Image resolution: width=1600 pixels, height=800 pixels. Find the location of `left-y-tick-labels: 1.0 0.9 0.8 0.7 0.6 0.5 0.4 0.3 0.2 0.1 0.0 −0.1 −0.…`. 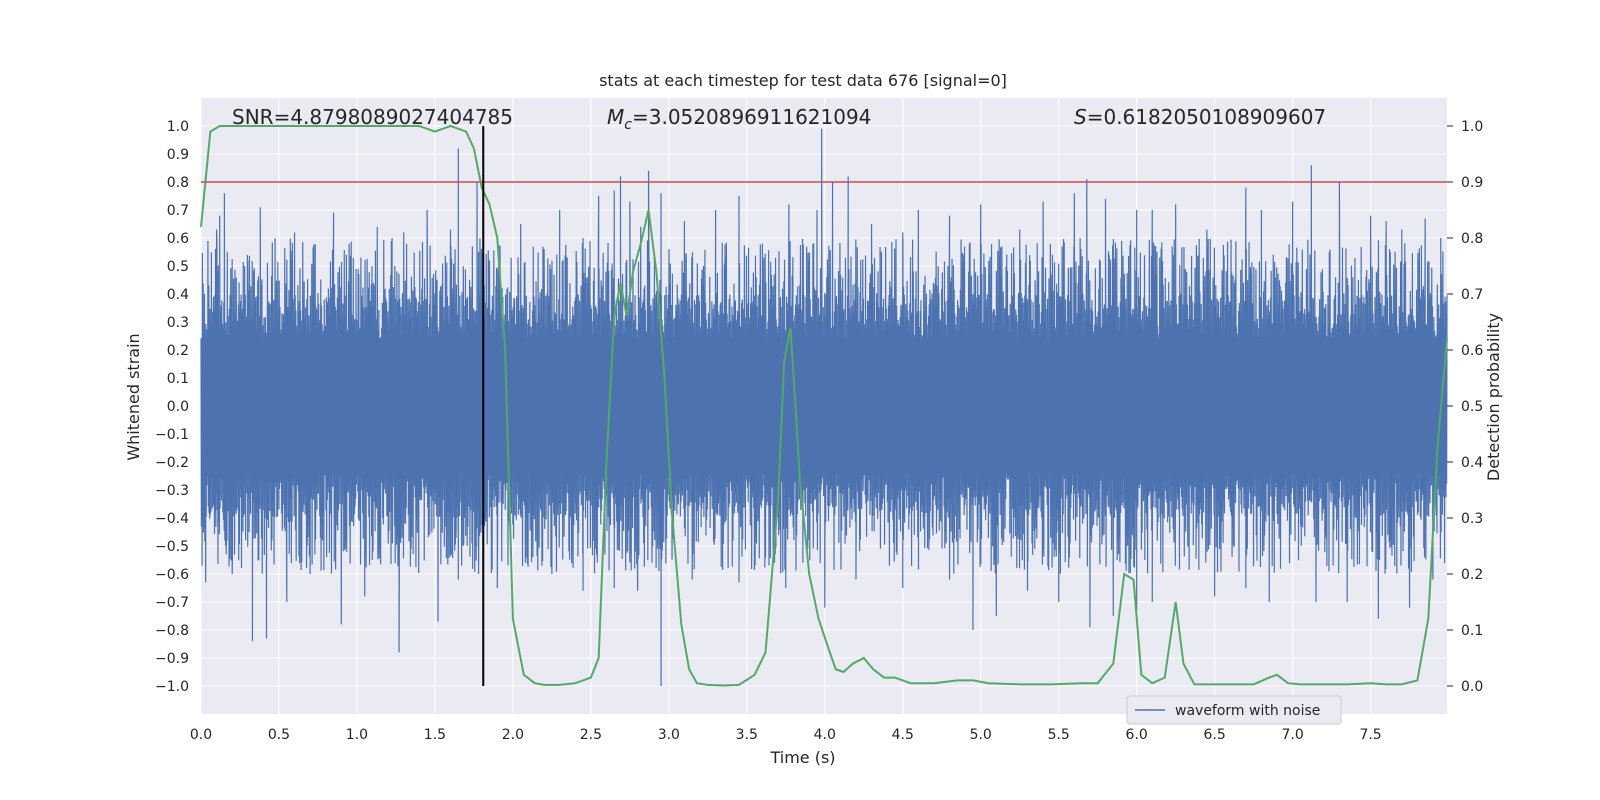

left-y-tick-labels: 1.0 0.9 0.8 0.7 0.6 0.5 0.4 0.3 0.2 0.1 0.0 −0.1 −0.… is located at coordinates (172, 407).